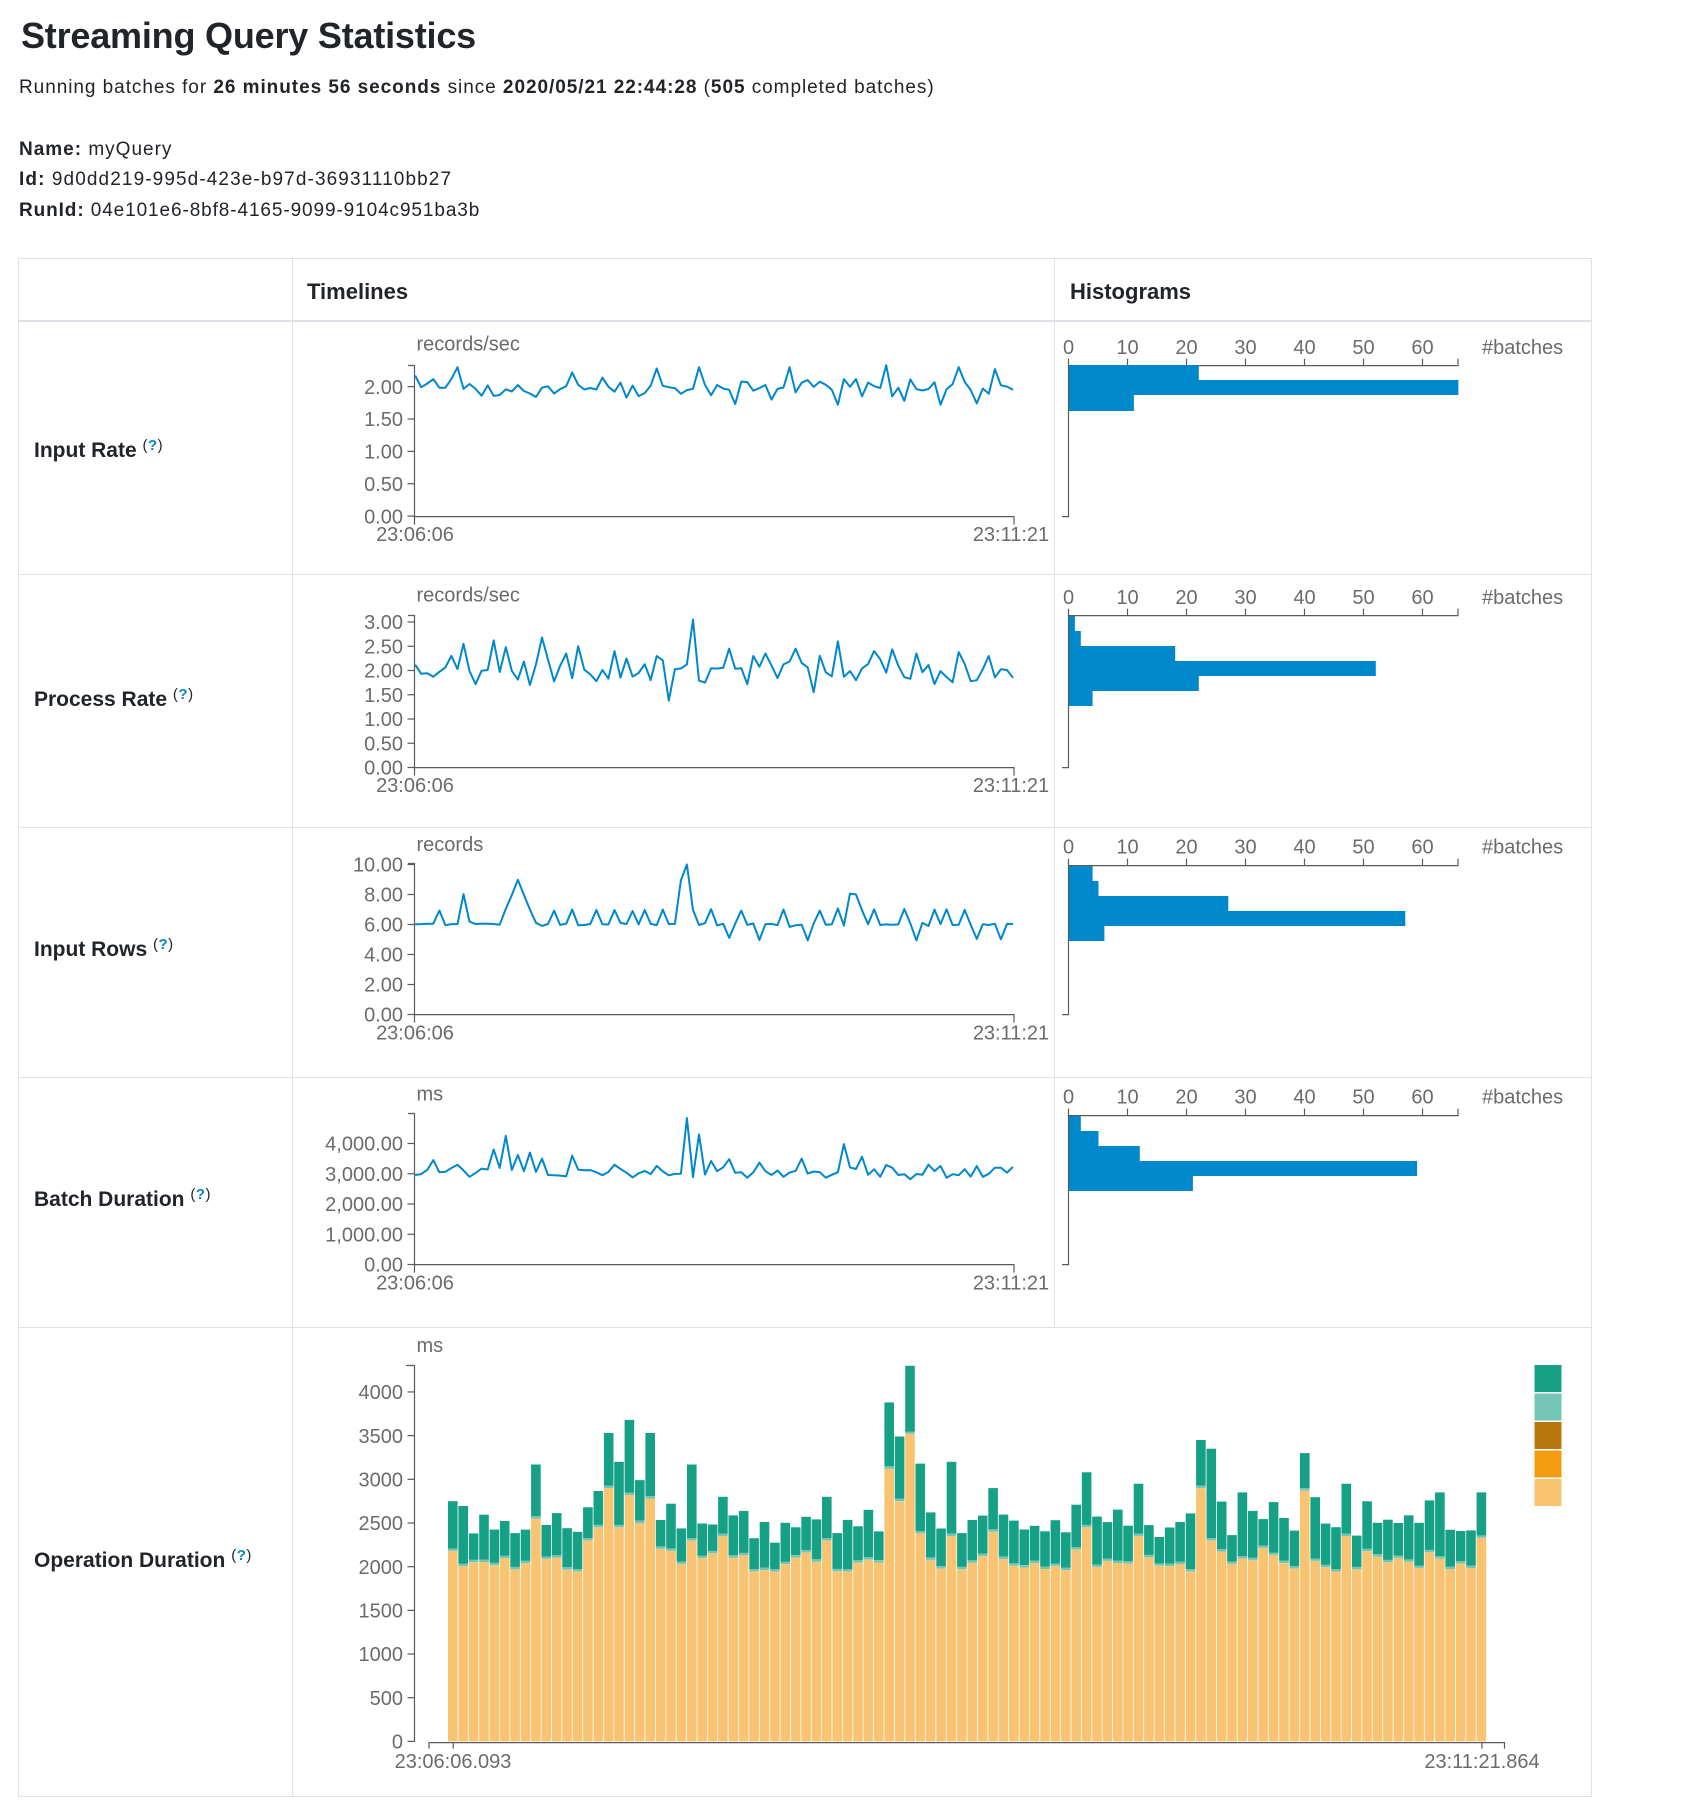 The image size is (1693, 1820). I want to click on svg-text: 4000, so click(381, 1393).